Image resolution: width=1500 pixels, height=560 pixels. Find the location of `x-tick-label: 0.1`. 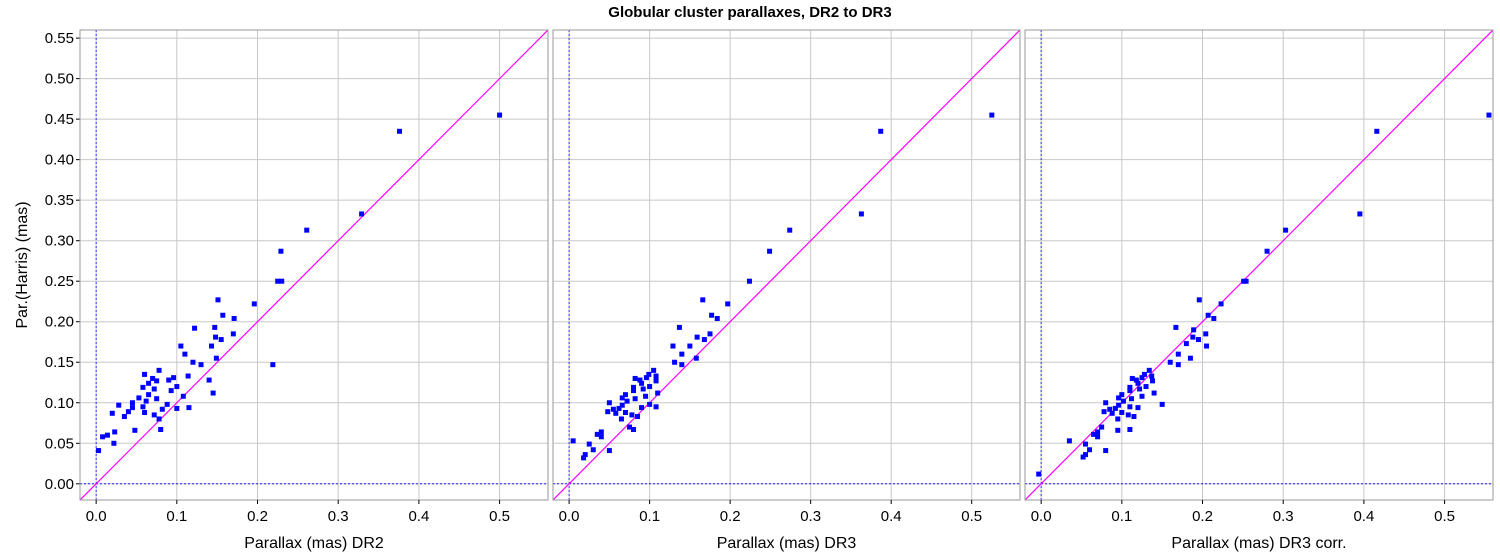

x-tick-label: 0.1 is located at coordinates (176, 516).